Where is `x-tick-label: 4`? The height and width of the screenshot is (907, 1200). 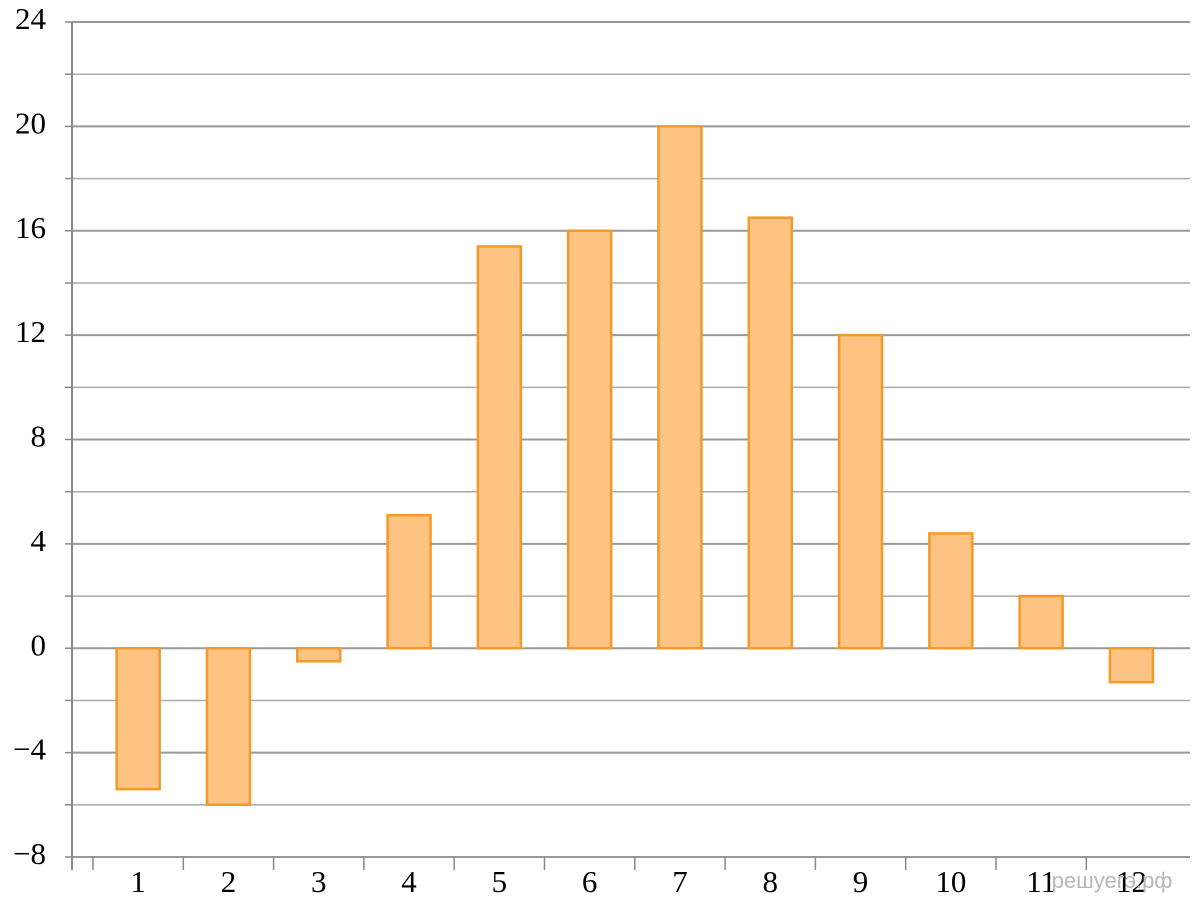
x-tick-label: 4 is located at coordinates (409, 881).